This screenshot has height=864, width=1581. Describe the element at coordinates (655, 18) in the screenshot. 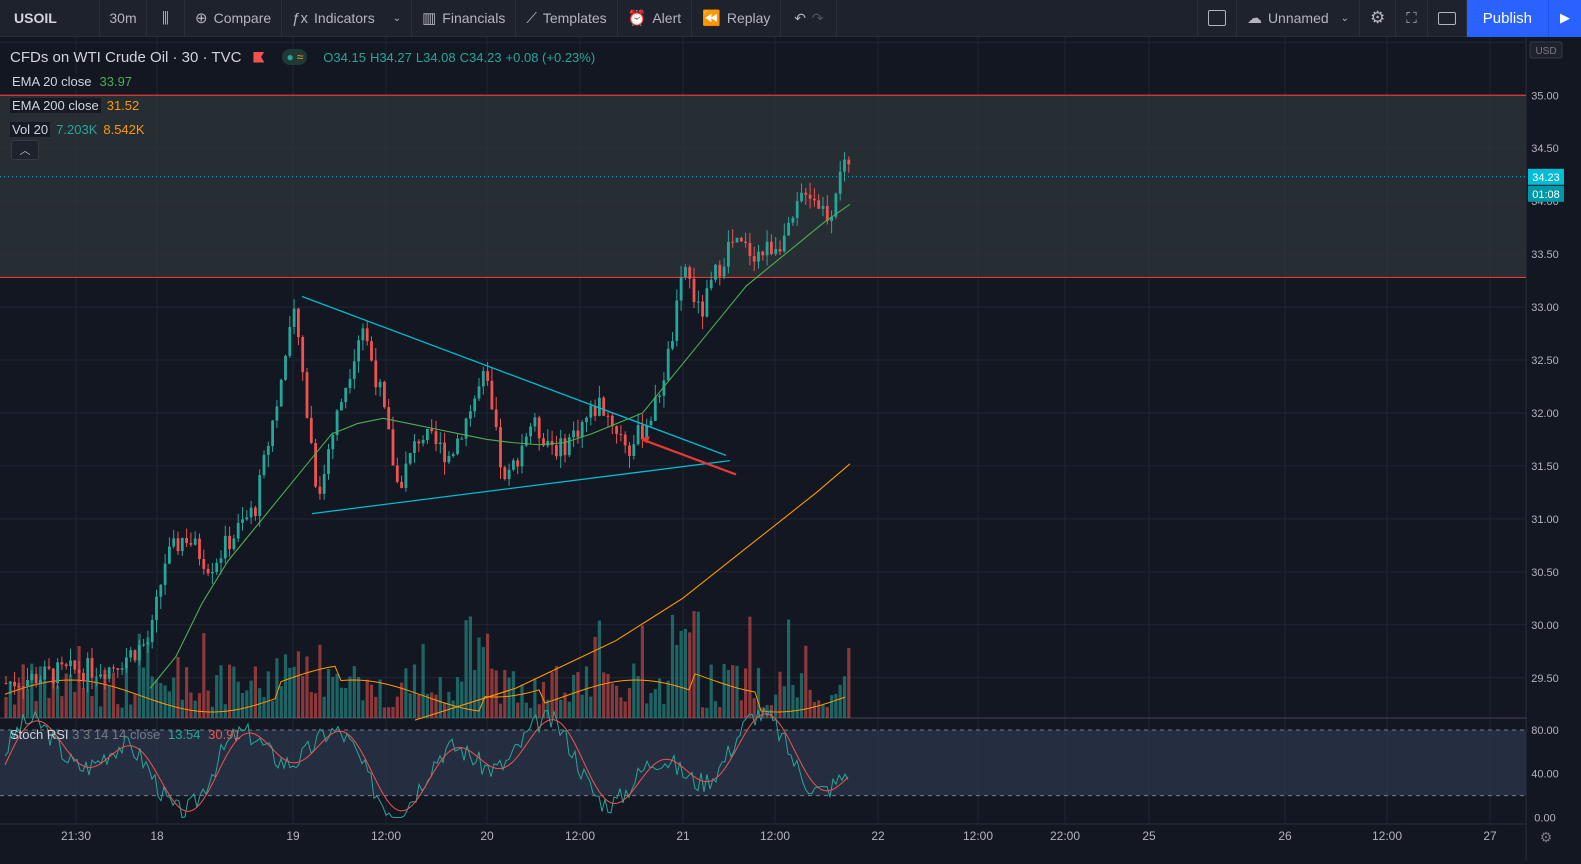

I see `alert-button: ⏰ Alert` at that location.